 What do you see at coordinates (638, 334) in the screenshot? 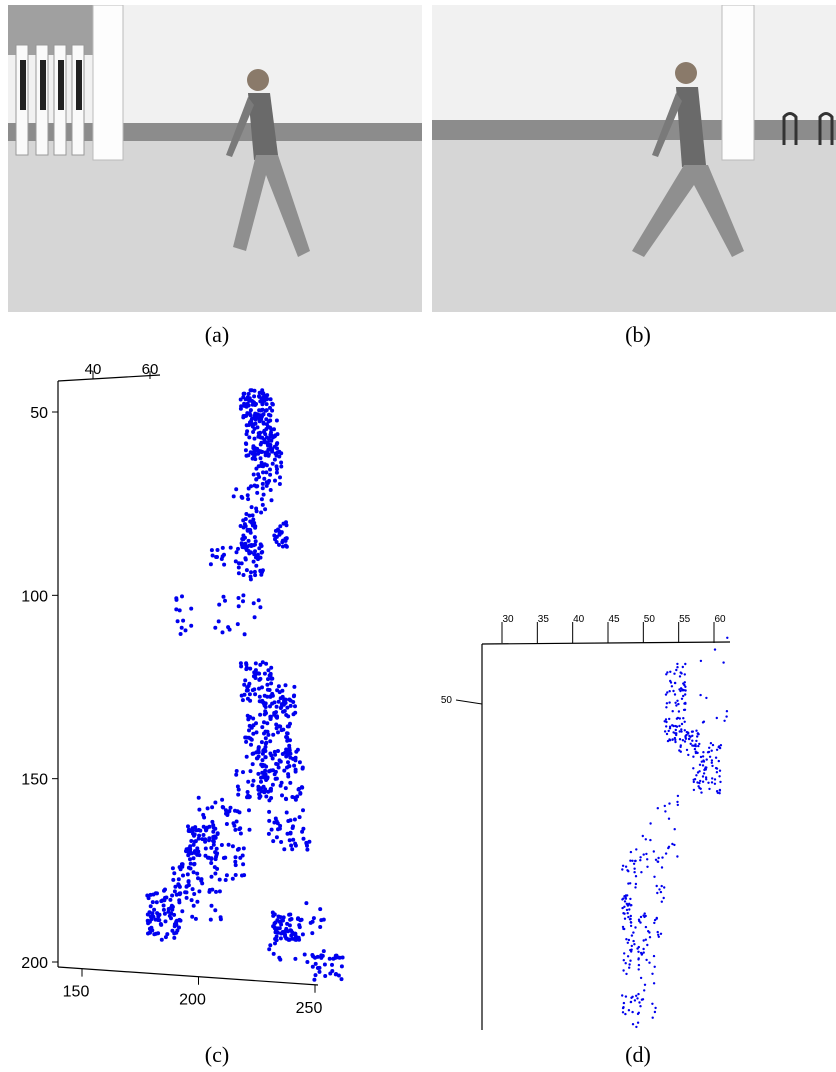
I see `caption-b: (b)` at bounding box center [638, 334].